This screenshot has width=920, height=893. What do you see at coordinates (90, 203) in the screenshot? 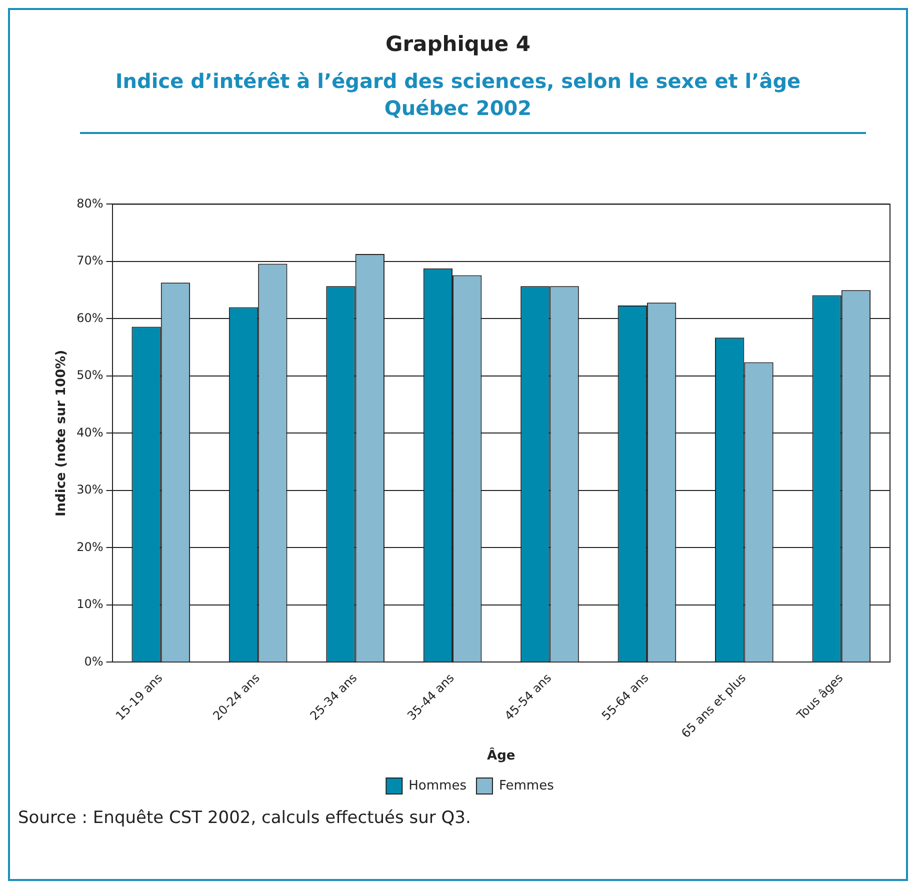
I see `y-tick-label: 80%` at bounding box center [90, 203].